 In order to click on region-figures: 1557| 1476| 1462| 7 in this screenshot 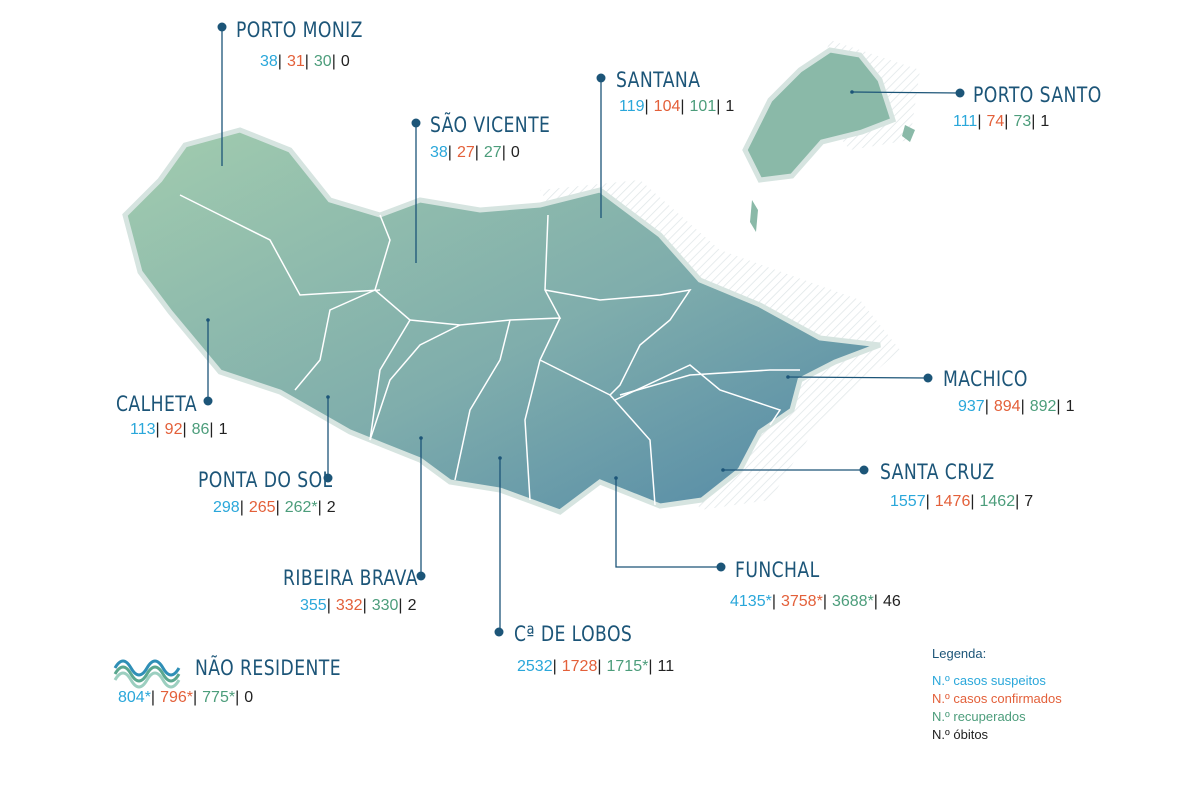, I will do `click(961, 502)`.